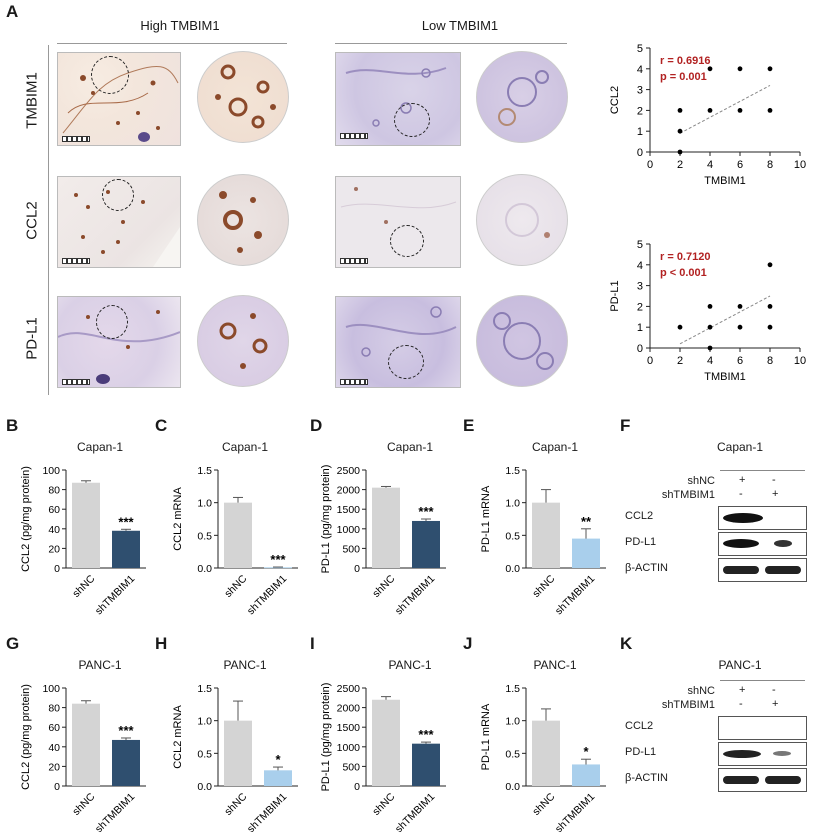 The height and width of the screenshot is (832, 815). What do you see at coordinates (639, 516) in the screenshot?
I see `wb-band-label-ccl2: CCL2` at bounding box center [639, 516].